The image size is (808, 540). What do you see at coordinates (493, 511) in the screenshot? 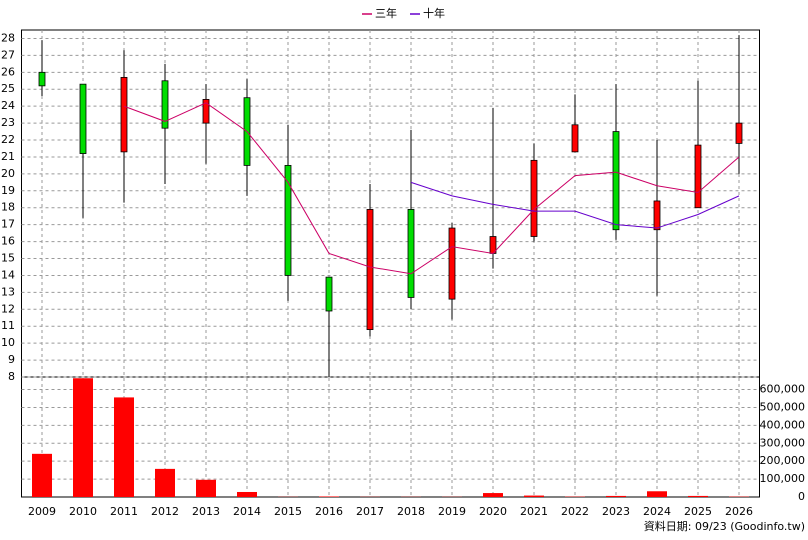
I see `x-tick-label: 2020` at bounding box center [493, 511].